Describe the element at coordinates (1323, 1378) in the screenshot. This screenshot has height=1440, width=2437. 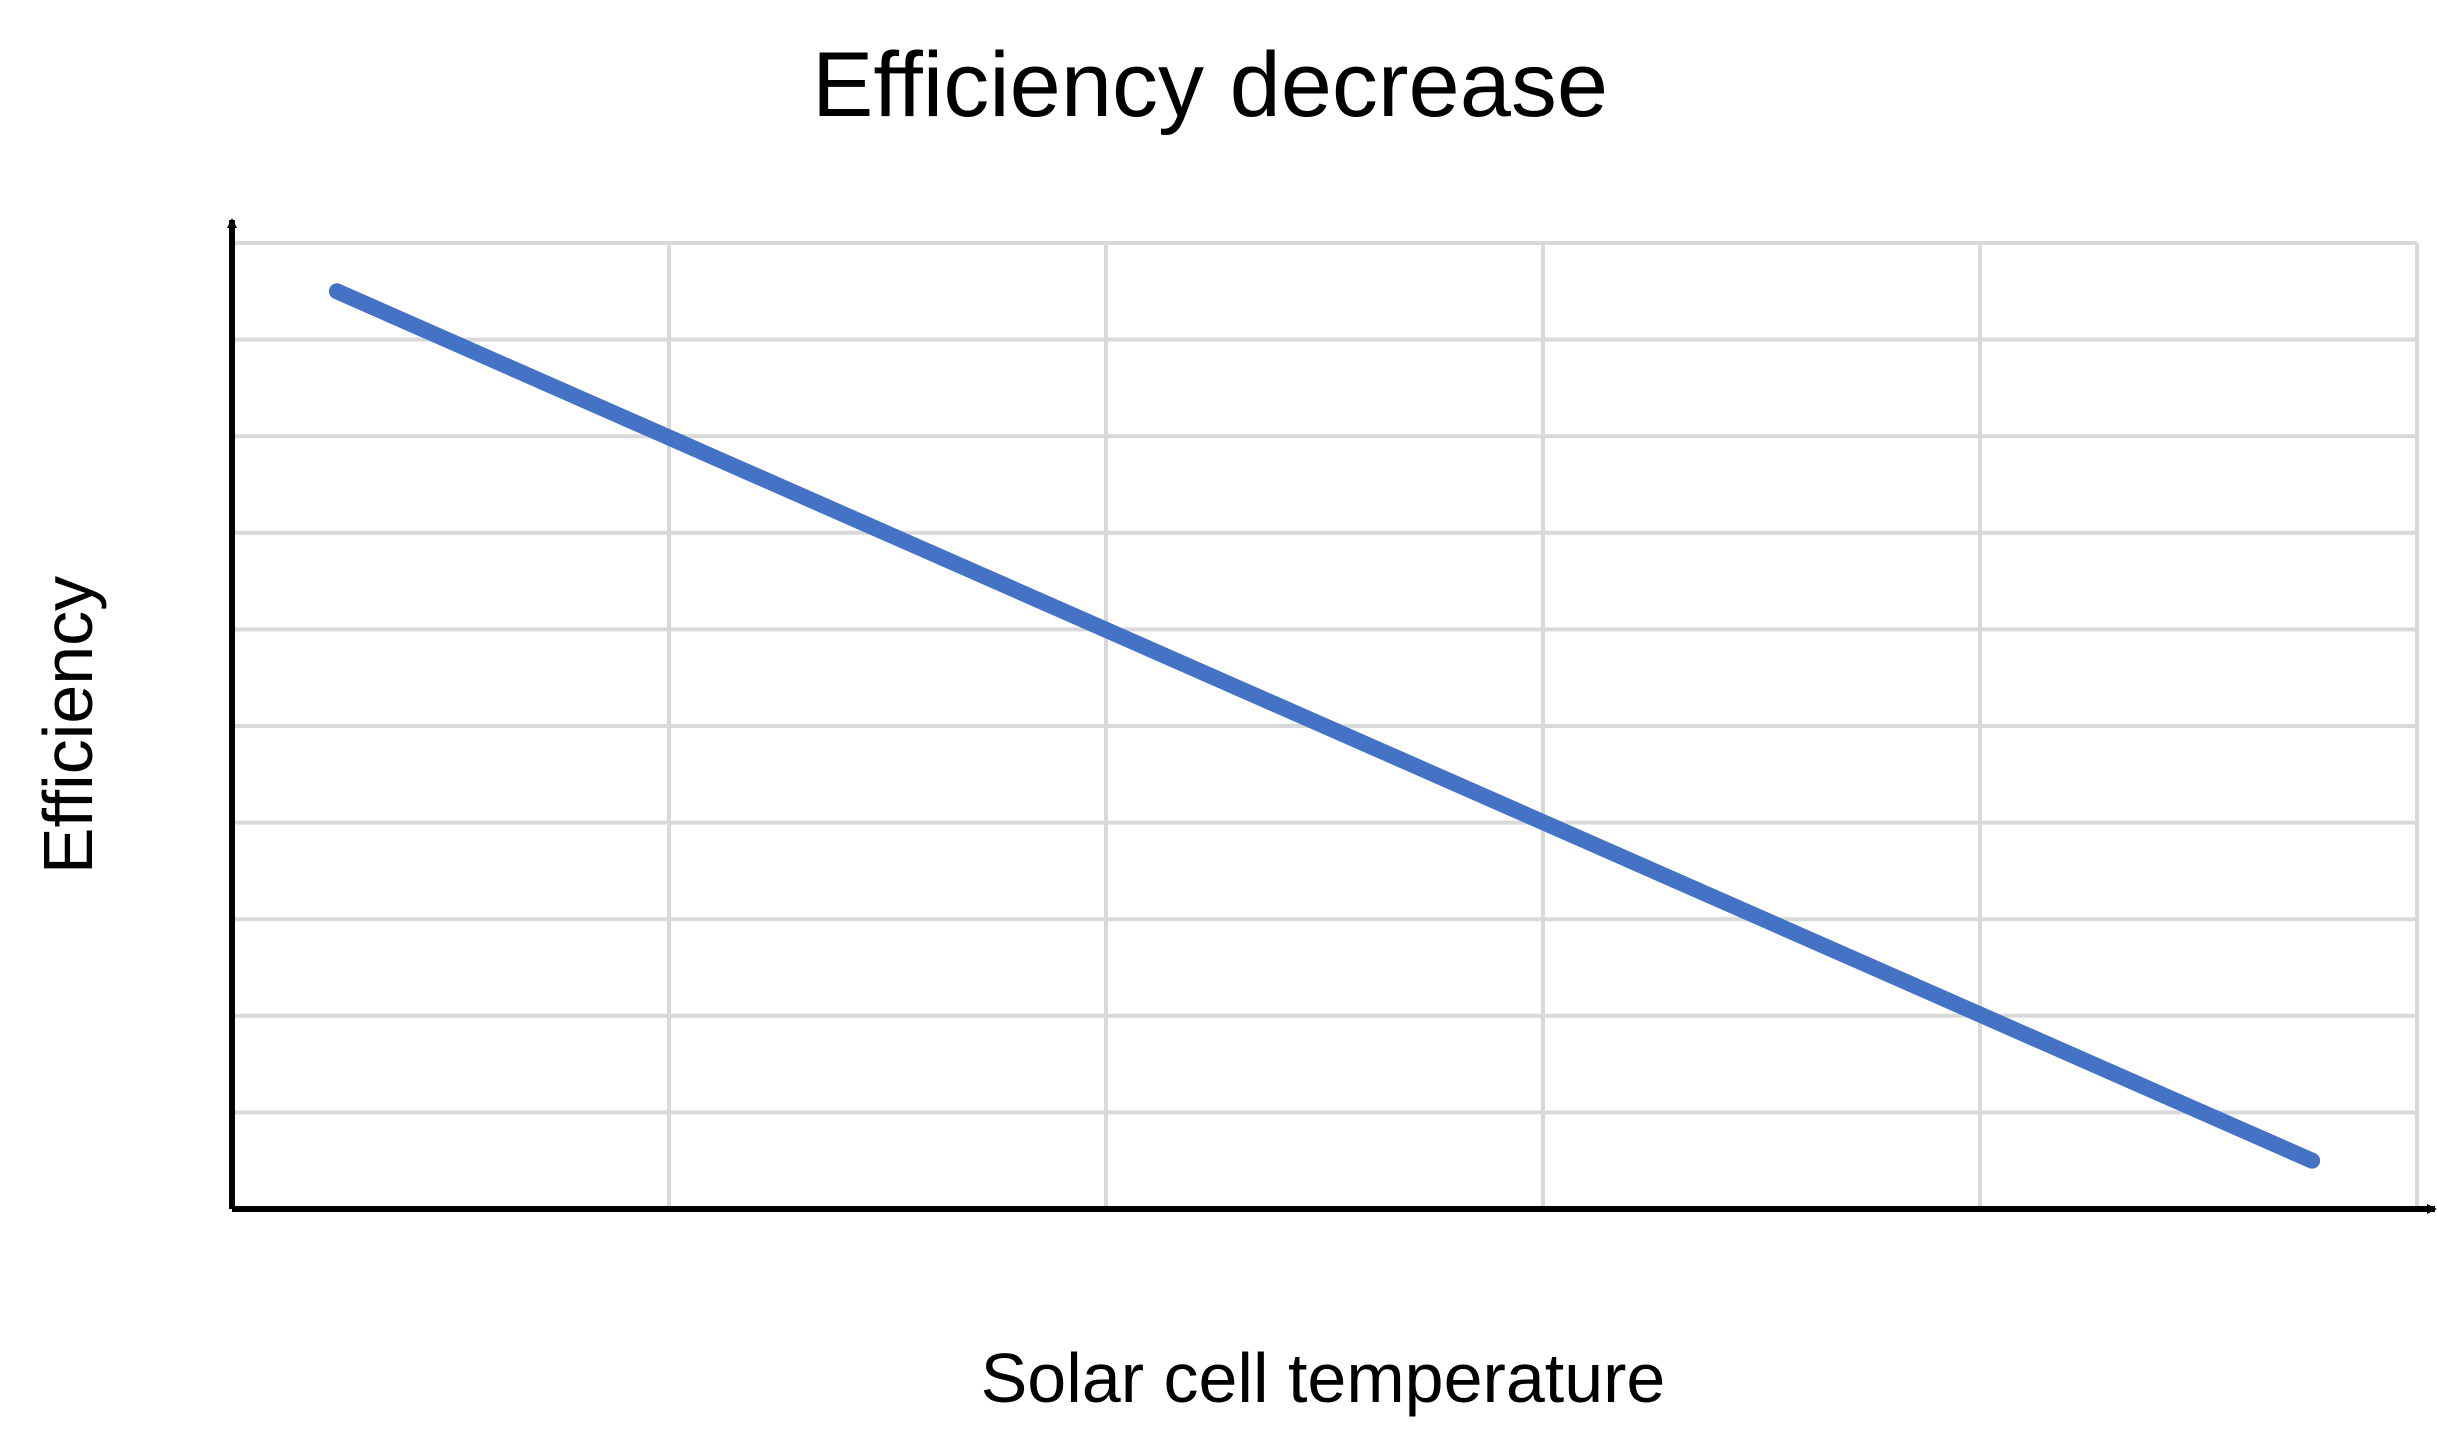
I see `x-axis-label: Solar cell temperature` at that location.